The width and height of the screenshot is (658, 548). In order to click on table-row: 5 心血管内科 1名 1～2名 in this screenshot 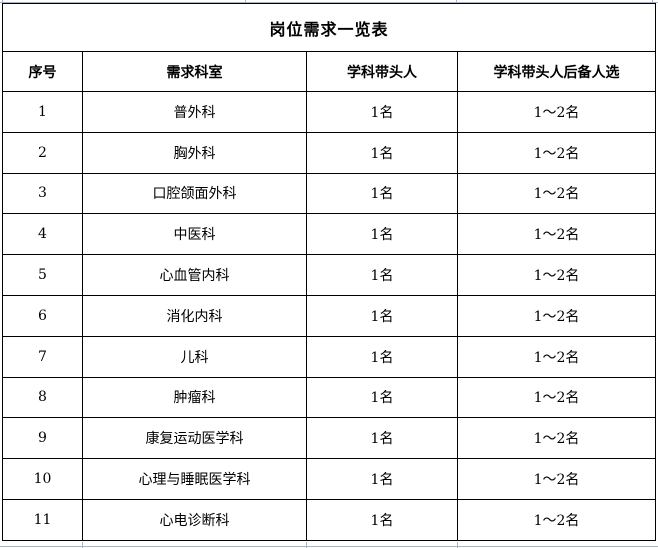, I will do `click(329, 275)`.